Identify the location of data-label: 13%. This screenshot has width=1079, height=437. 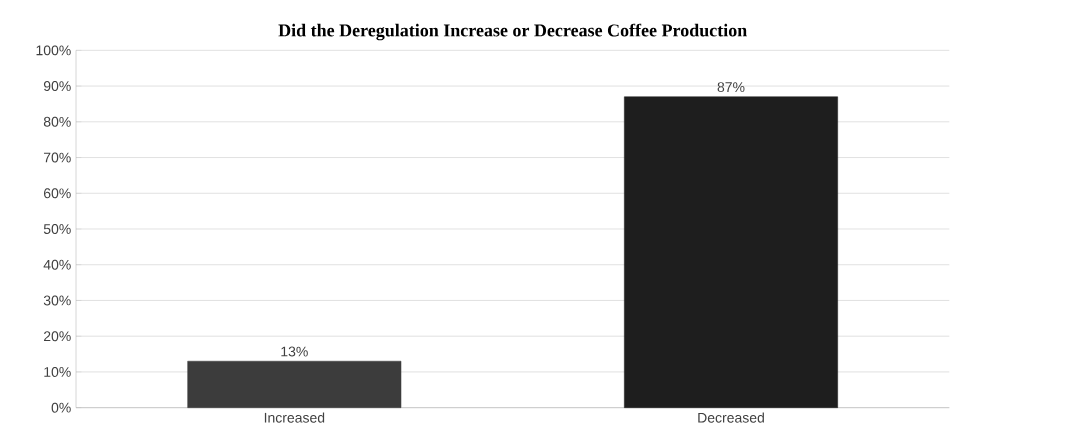
(294, 351).